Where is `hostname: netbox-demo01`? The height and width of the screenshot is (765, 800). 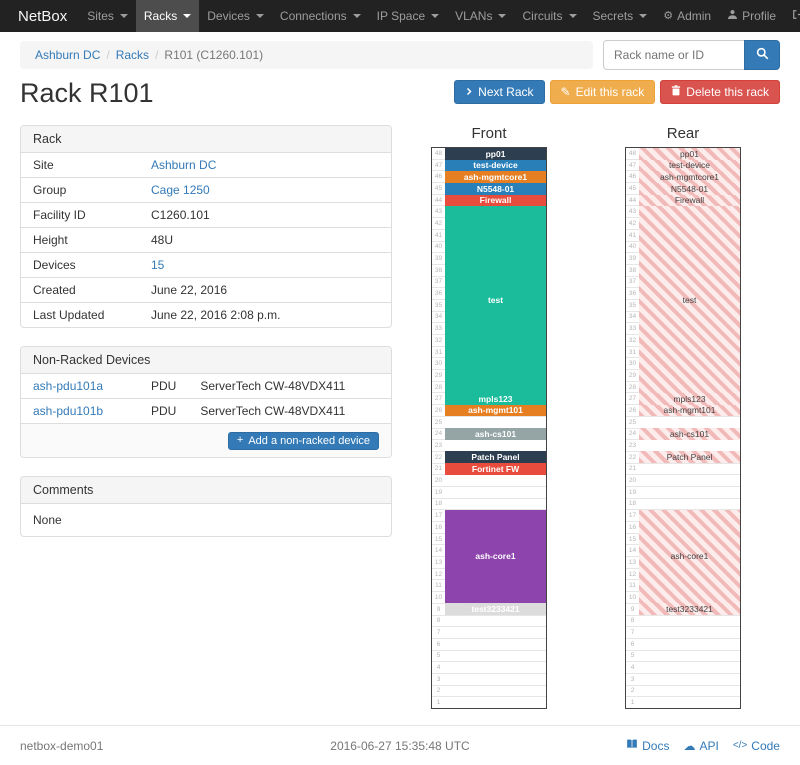
hostname: netbox-demo01 is located at coordinates (62, 745).